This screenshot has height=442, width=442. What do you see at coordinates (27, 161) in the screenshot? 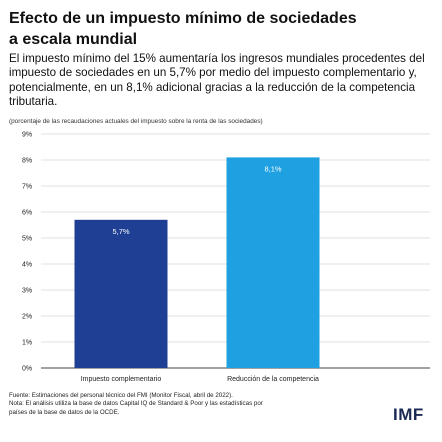
I see `y-tick-label: 8%` at bounding box center [27, 161].